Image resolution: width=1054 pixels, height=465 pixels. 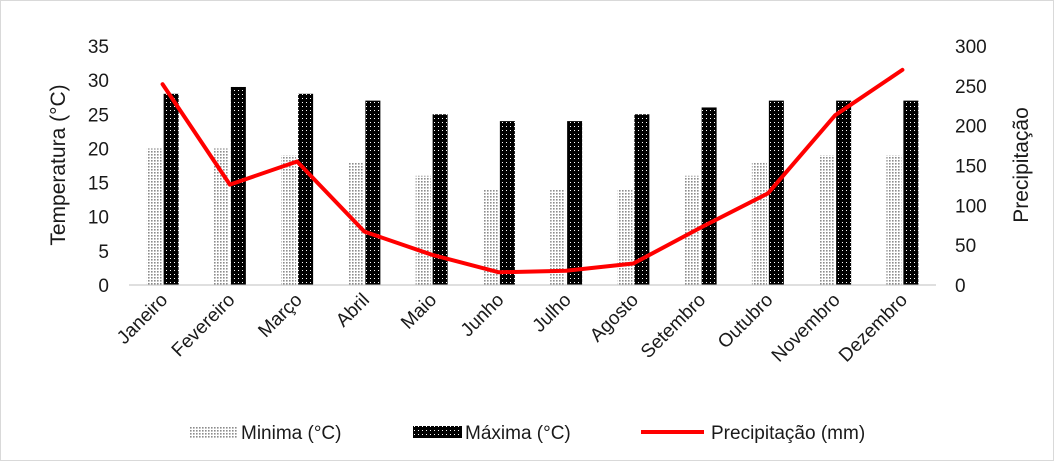 What do you see at coordinates (353, 311) in the screenshot?
I see `x-tick-label: Abril` at bounding box center [353, 311].